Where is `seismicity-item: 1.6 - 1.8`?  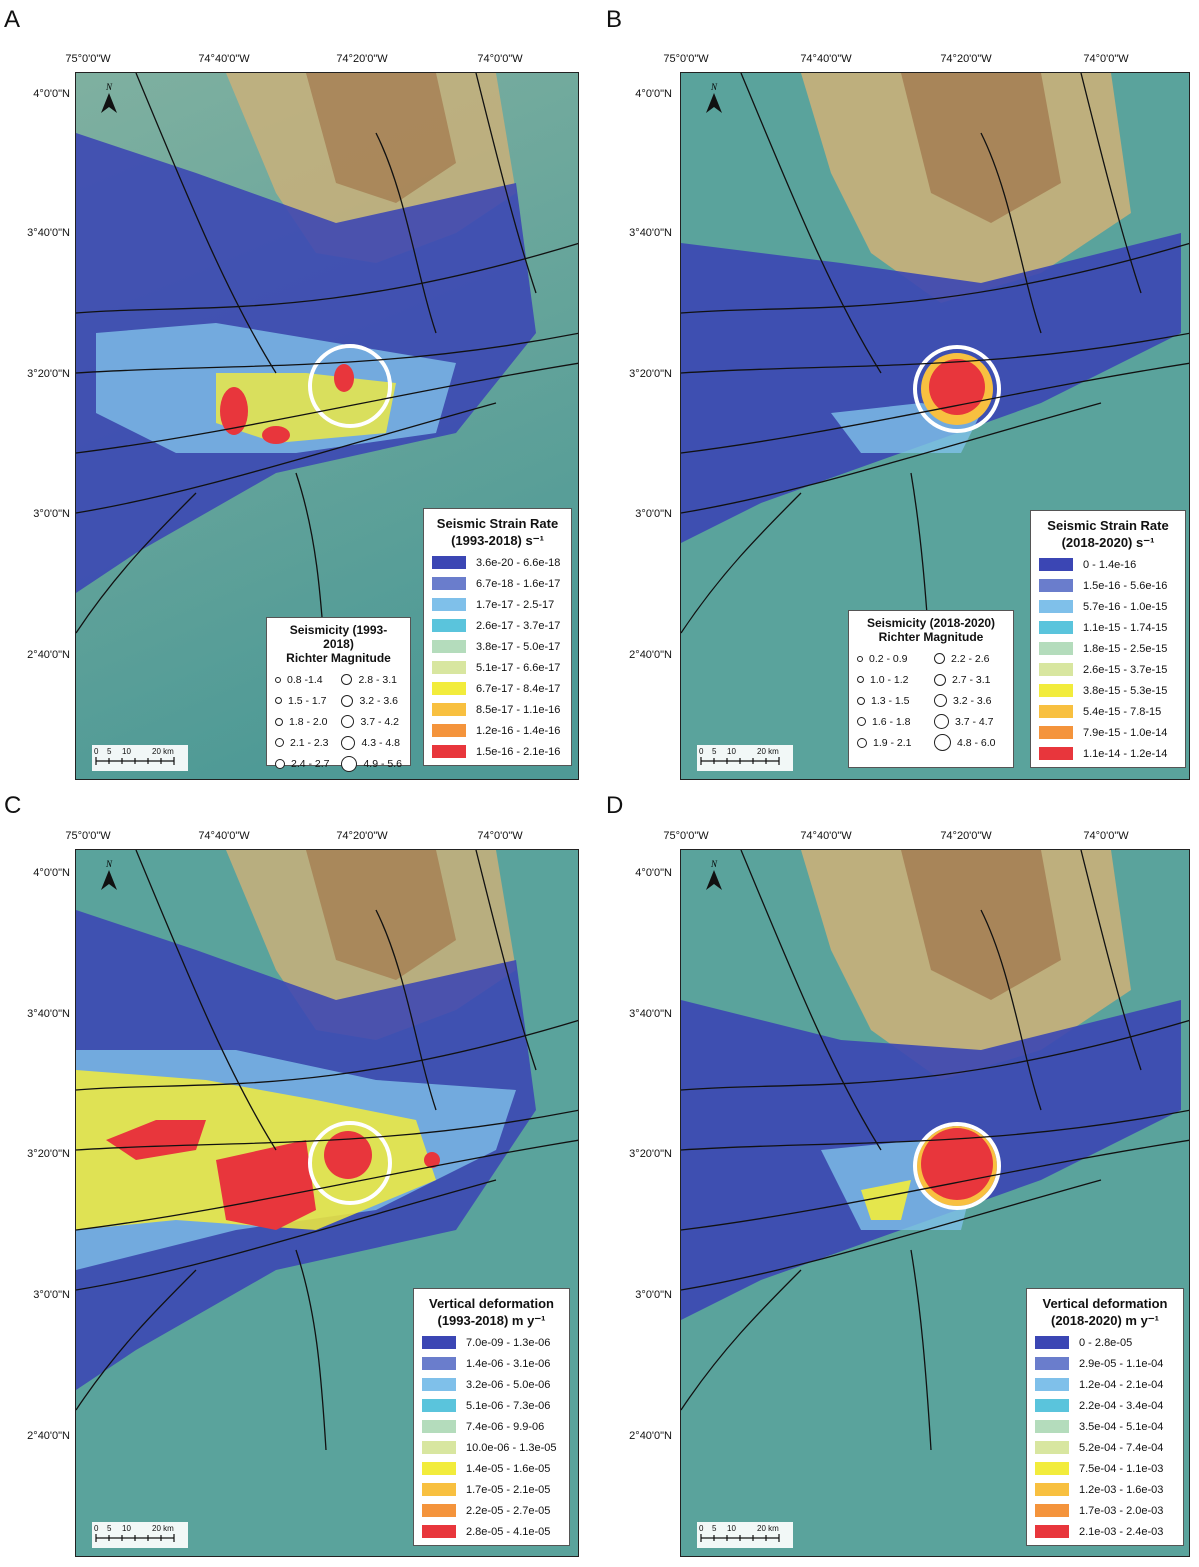 seismicity-item: 1.6 - 1.8 is located at coordinates (892, 721).